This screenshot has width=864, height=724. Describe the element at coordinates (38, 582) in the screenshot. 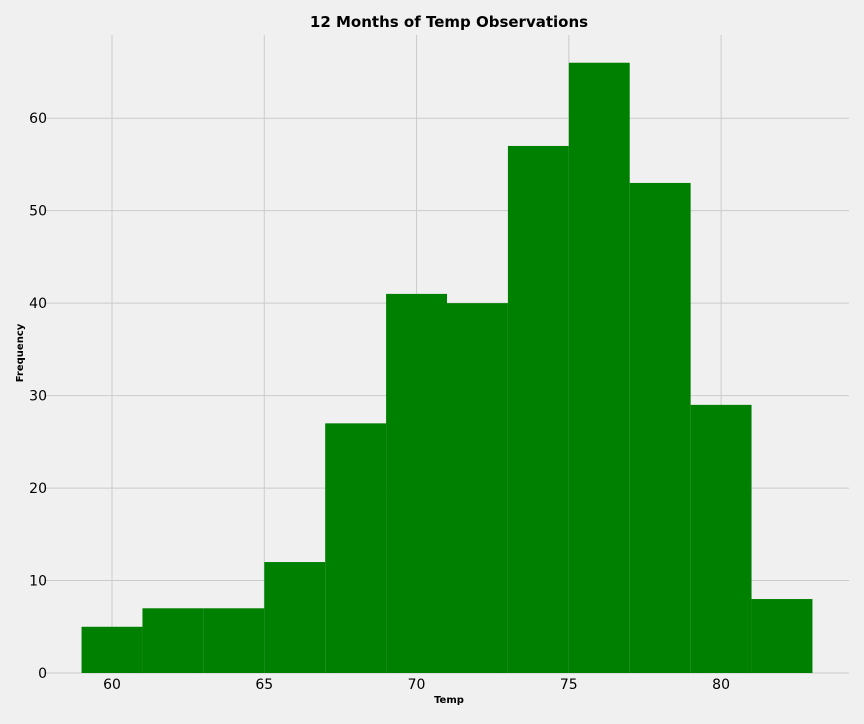

I see `y-tick-label: 10` at that location.